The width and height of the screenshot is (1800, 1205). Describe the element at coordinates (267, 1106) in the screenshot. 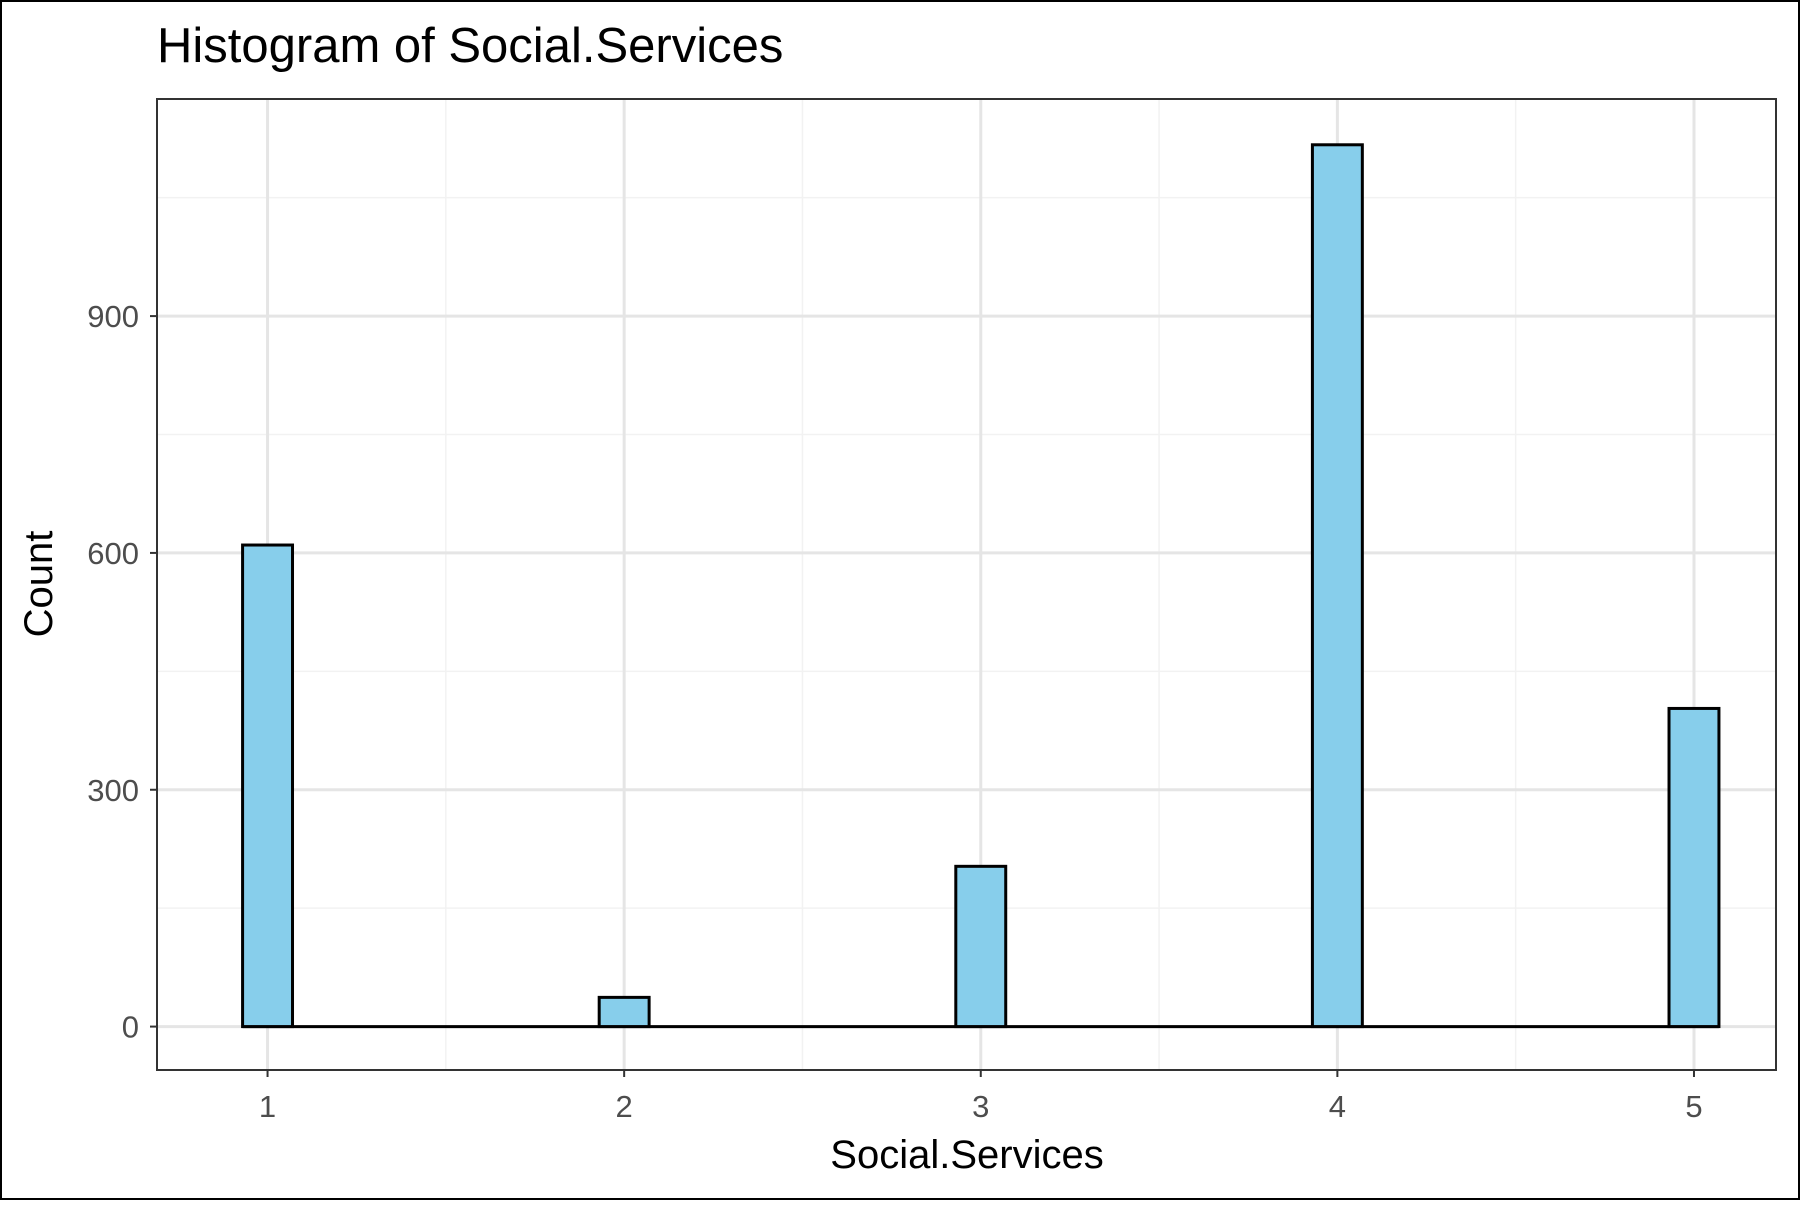

I see `x-tick-label: 1` at that location.